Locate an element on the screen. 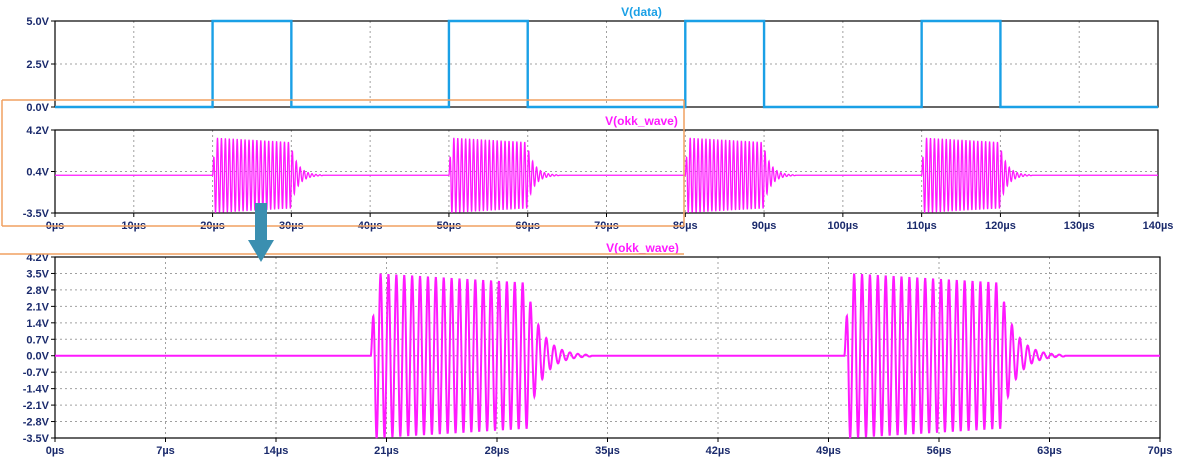 This screenshot has height=466, width=1184. y-tick-label: 2.5V is located at coordinates (37, 65).